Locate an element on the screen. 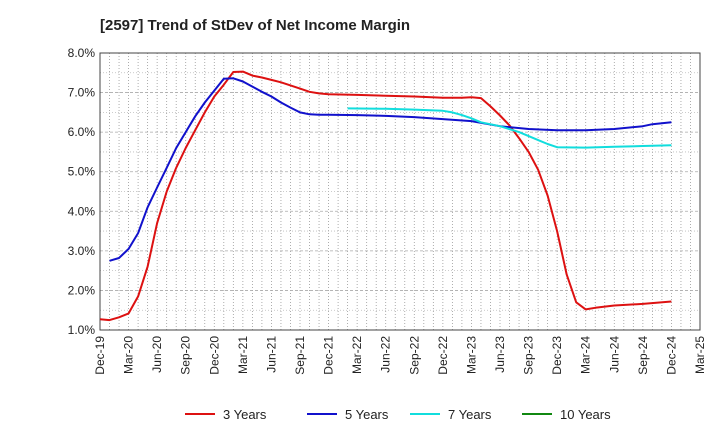 Image resolution: width=720 pixels, height=440 pixels. y-tick-label: 8.0% is located at coordinates (82, 53).